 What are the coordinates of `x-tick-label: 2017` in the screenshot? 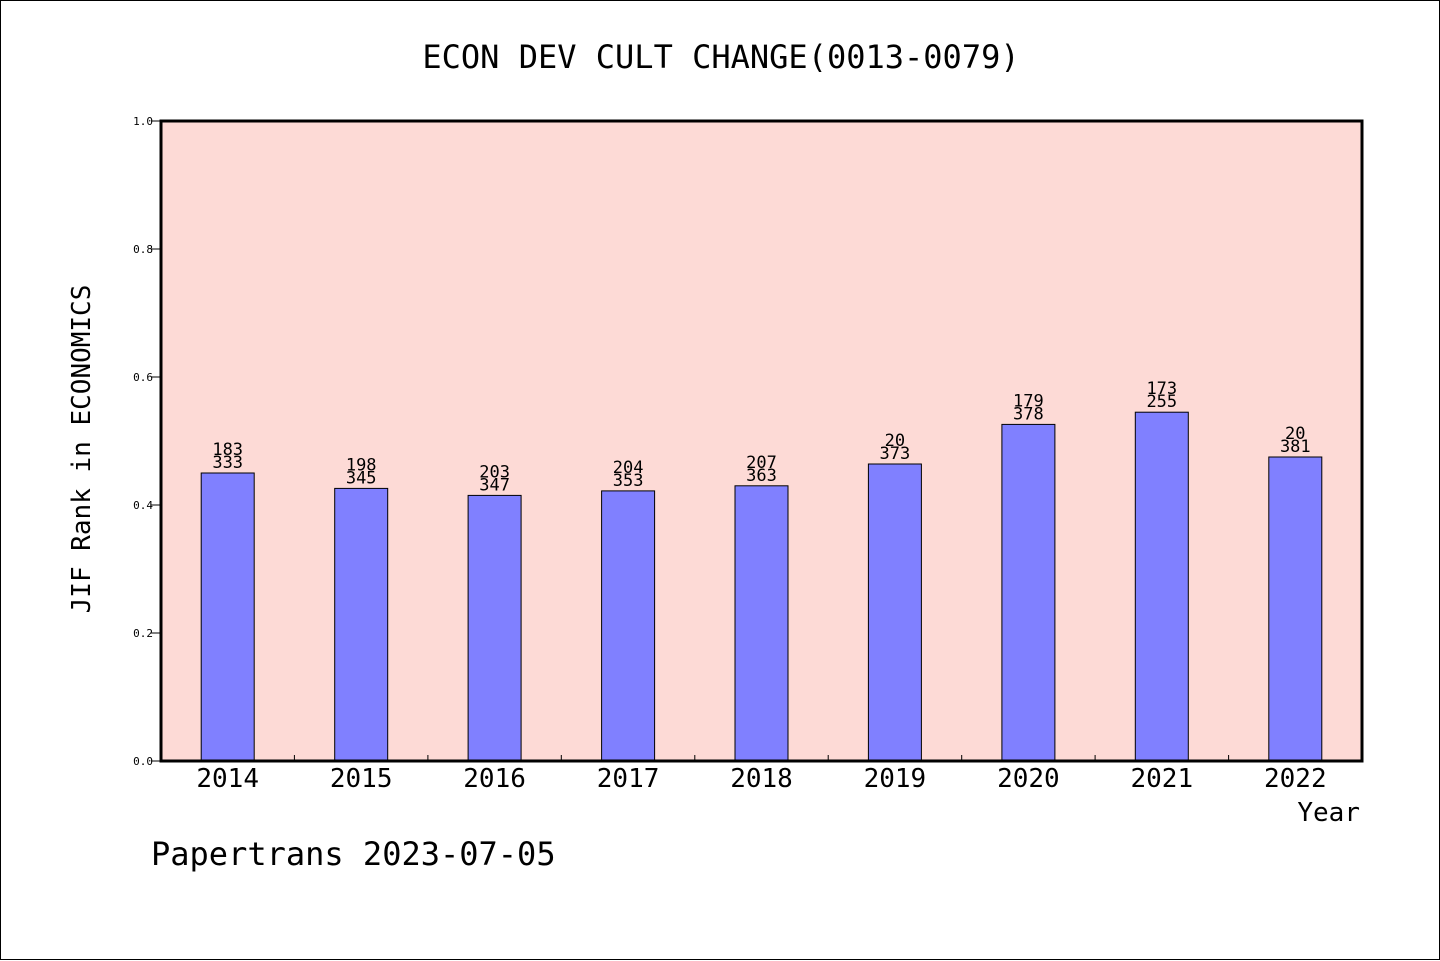 It's located at (628, 779).